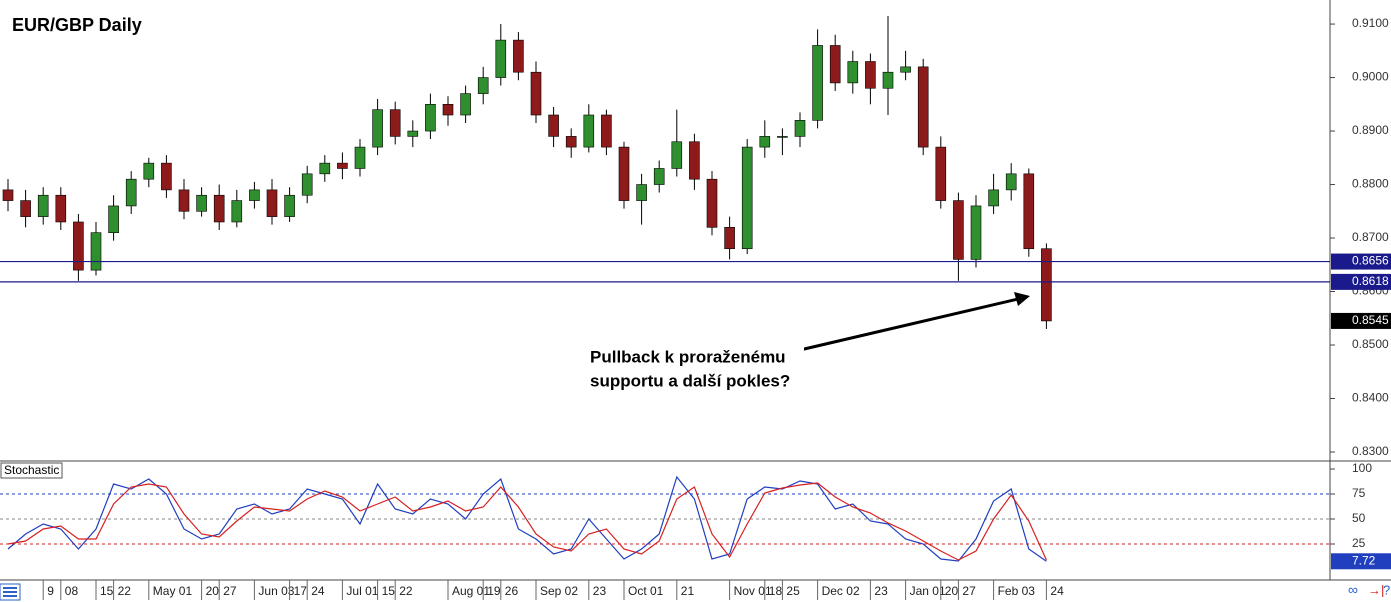  Describe the element at coordinates (72, 591) in the screenshot. I see `x-tick-label: 08` at that location.